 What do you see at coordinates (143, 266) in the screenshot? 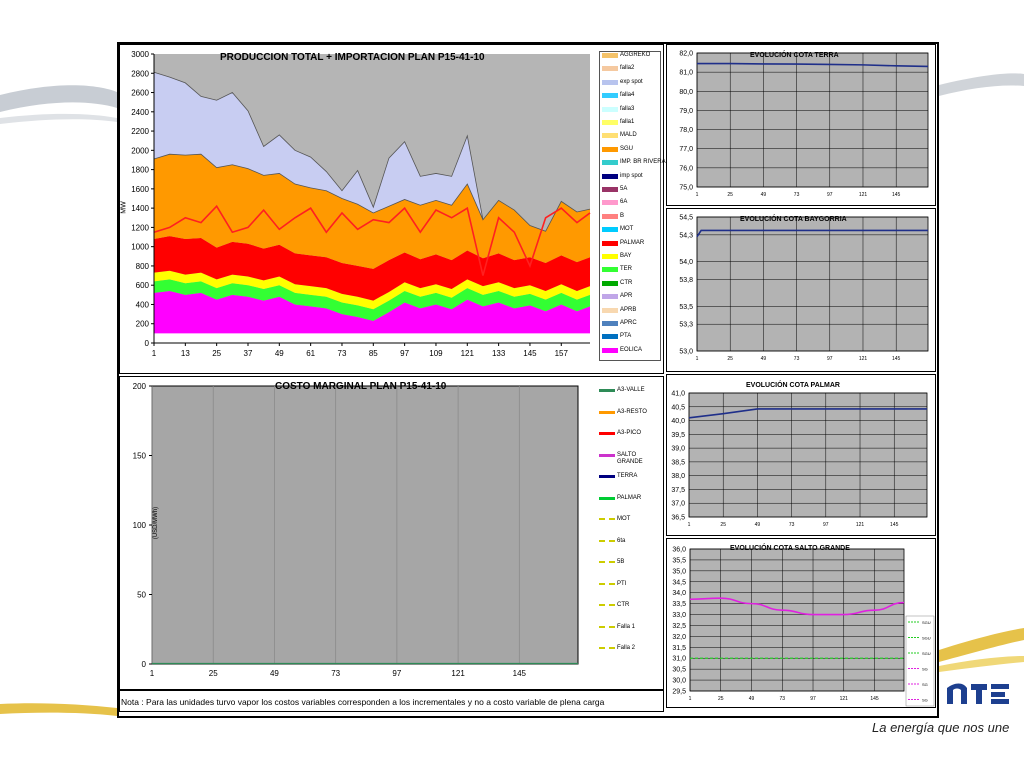
I see `y-tick-label: 800` at bounding box center [143, 266].